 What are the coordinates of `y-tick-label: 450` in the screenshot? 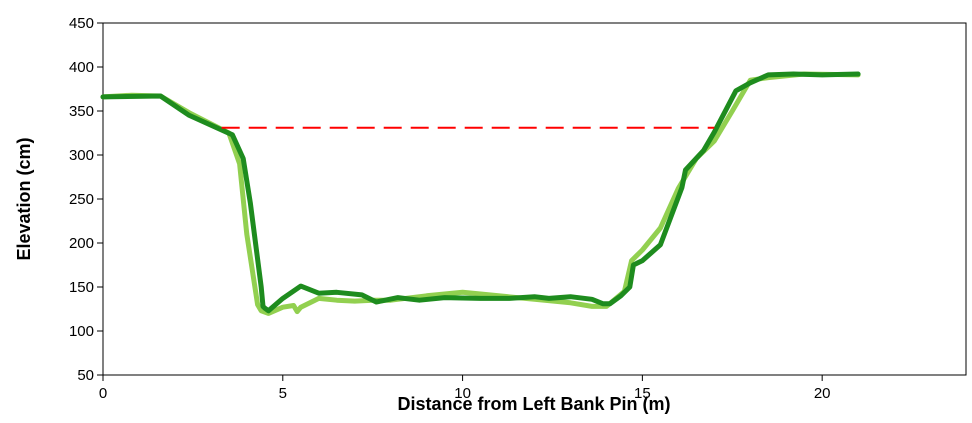 It's located at (81, 23).